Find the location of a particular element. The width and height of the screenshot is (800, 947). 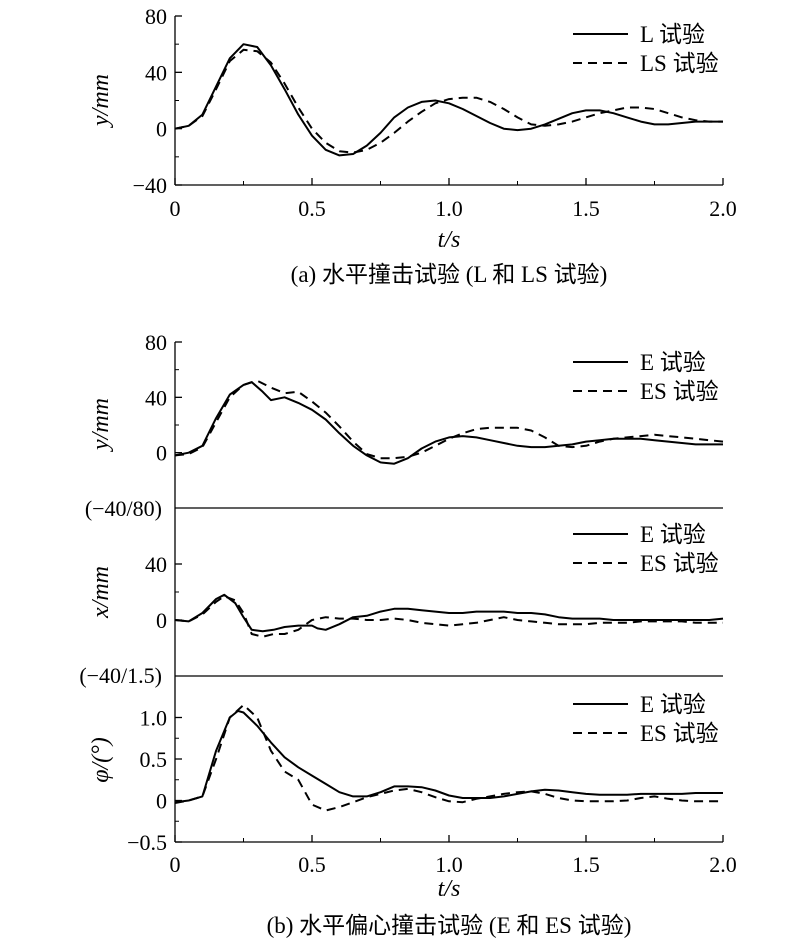

plot-b1: 0 40 80 E 试验 ES 试验 is located at coordinates (434, 419).